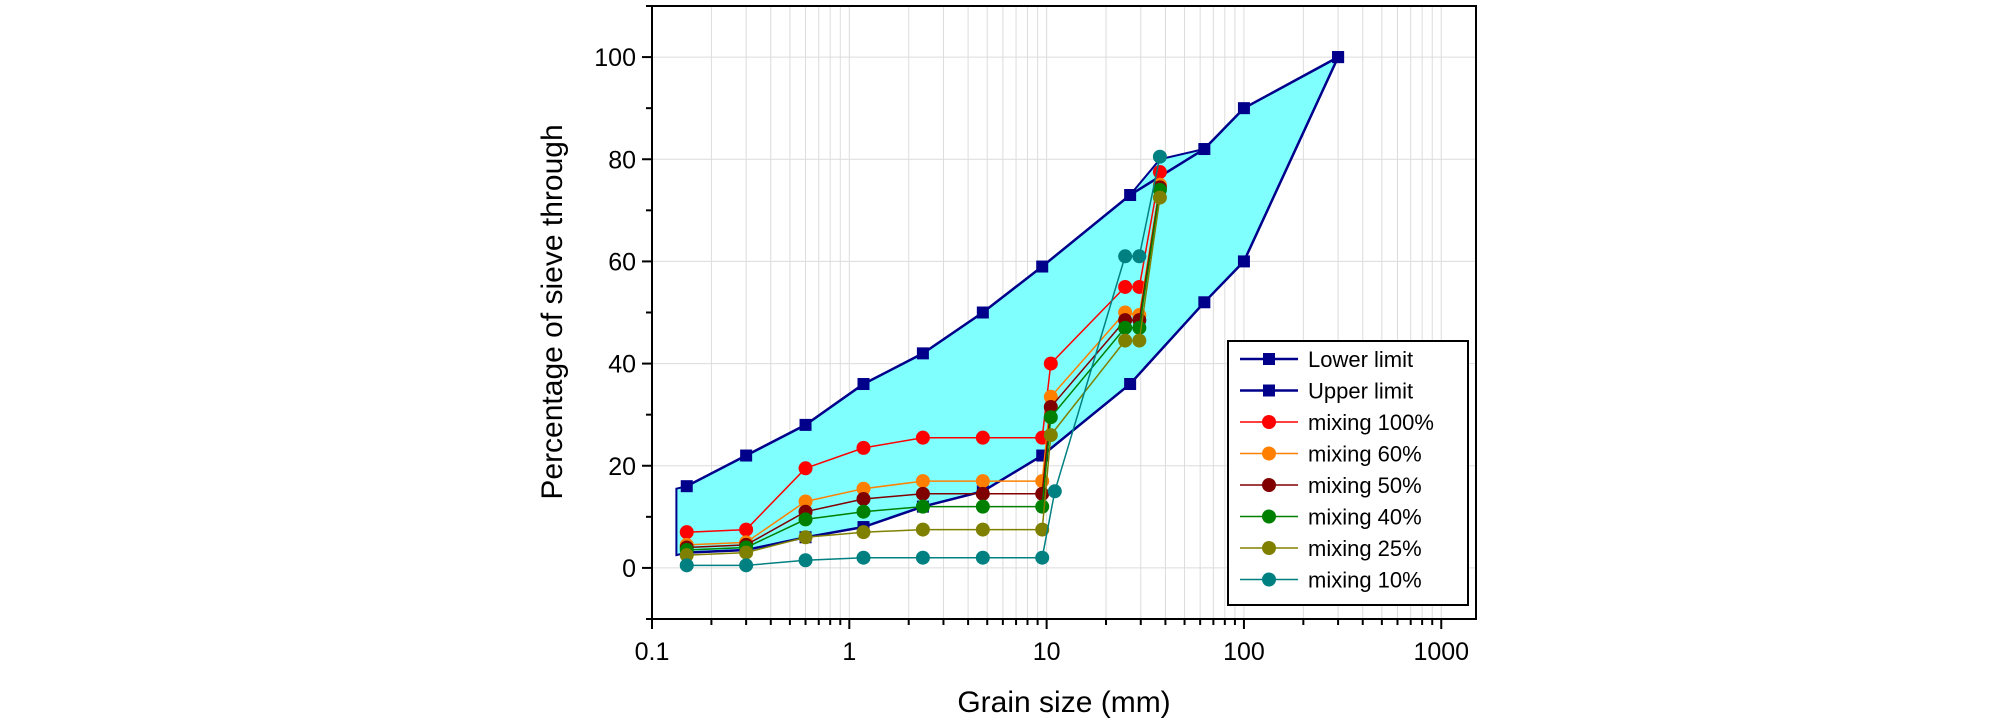  I want to click on legend-label: mixing 25%, so click(1365, 548).